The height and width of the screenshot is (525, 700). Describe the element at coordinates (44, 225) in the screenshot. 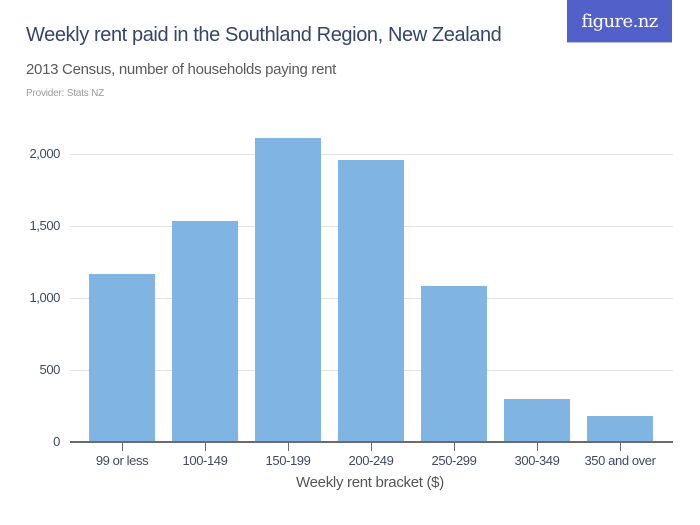

I see `y-tick-label: 1,500` at that location.